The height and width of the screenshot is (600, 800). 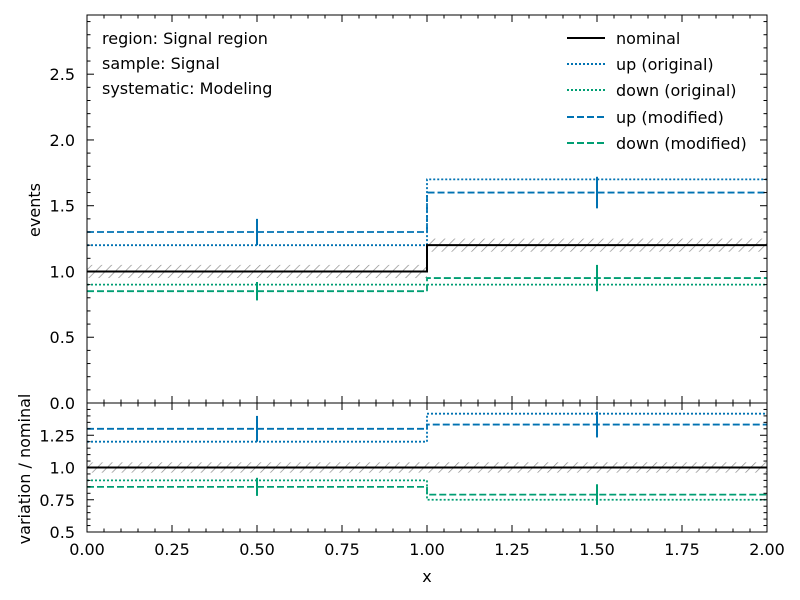 What do you see at coordinates (257, 549) in the screenshot?
I see `x-tick-label: 0.50` at bounding box center [257, 549].